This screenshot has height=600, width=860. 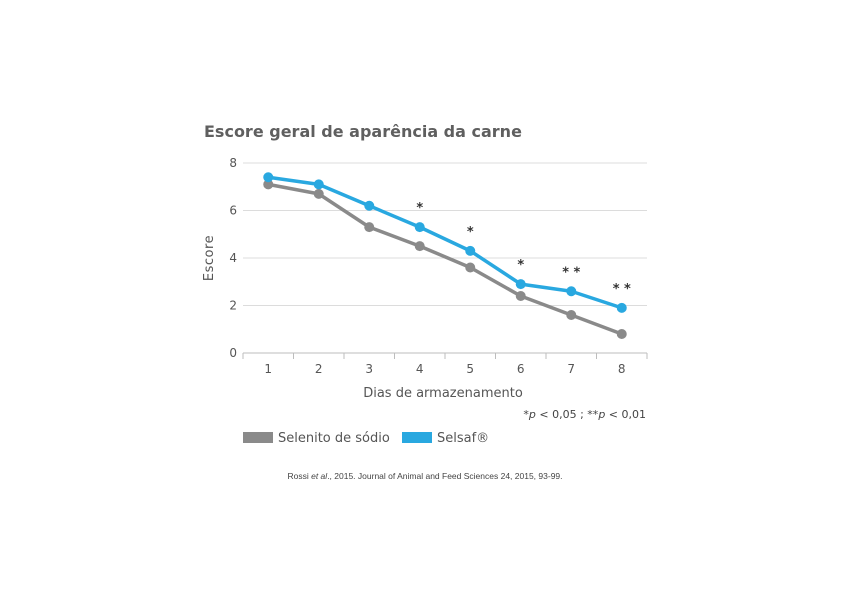 What do you see at coordinates (268, 369) in the screenshot?
I see `x-tick-label-1: 1` at bounding box center [268, 369].